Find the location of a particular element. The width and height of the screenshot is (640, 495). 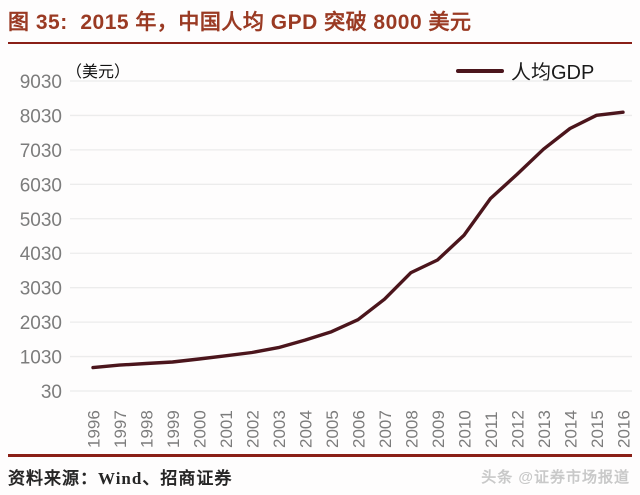

x-tick-label: 1999 is located at coordinates (173, 429).